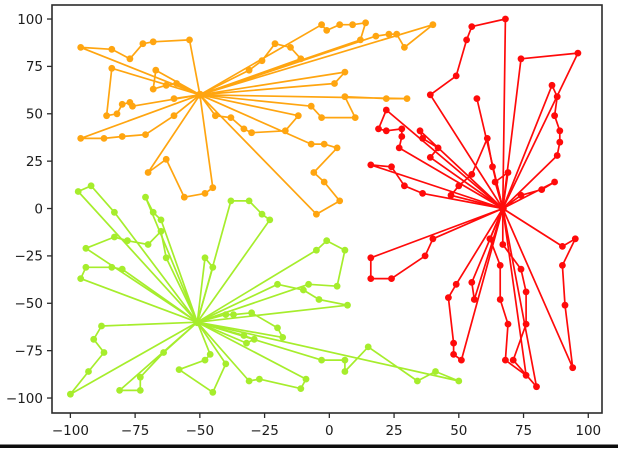 The width and height of the screenshot is (618, 449). What do you see at coordinates (200, 431) in the screenshot?
I see `x-tick-label: −50` at bounding box center [200, 431].